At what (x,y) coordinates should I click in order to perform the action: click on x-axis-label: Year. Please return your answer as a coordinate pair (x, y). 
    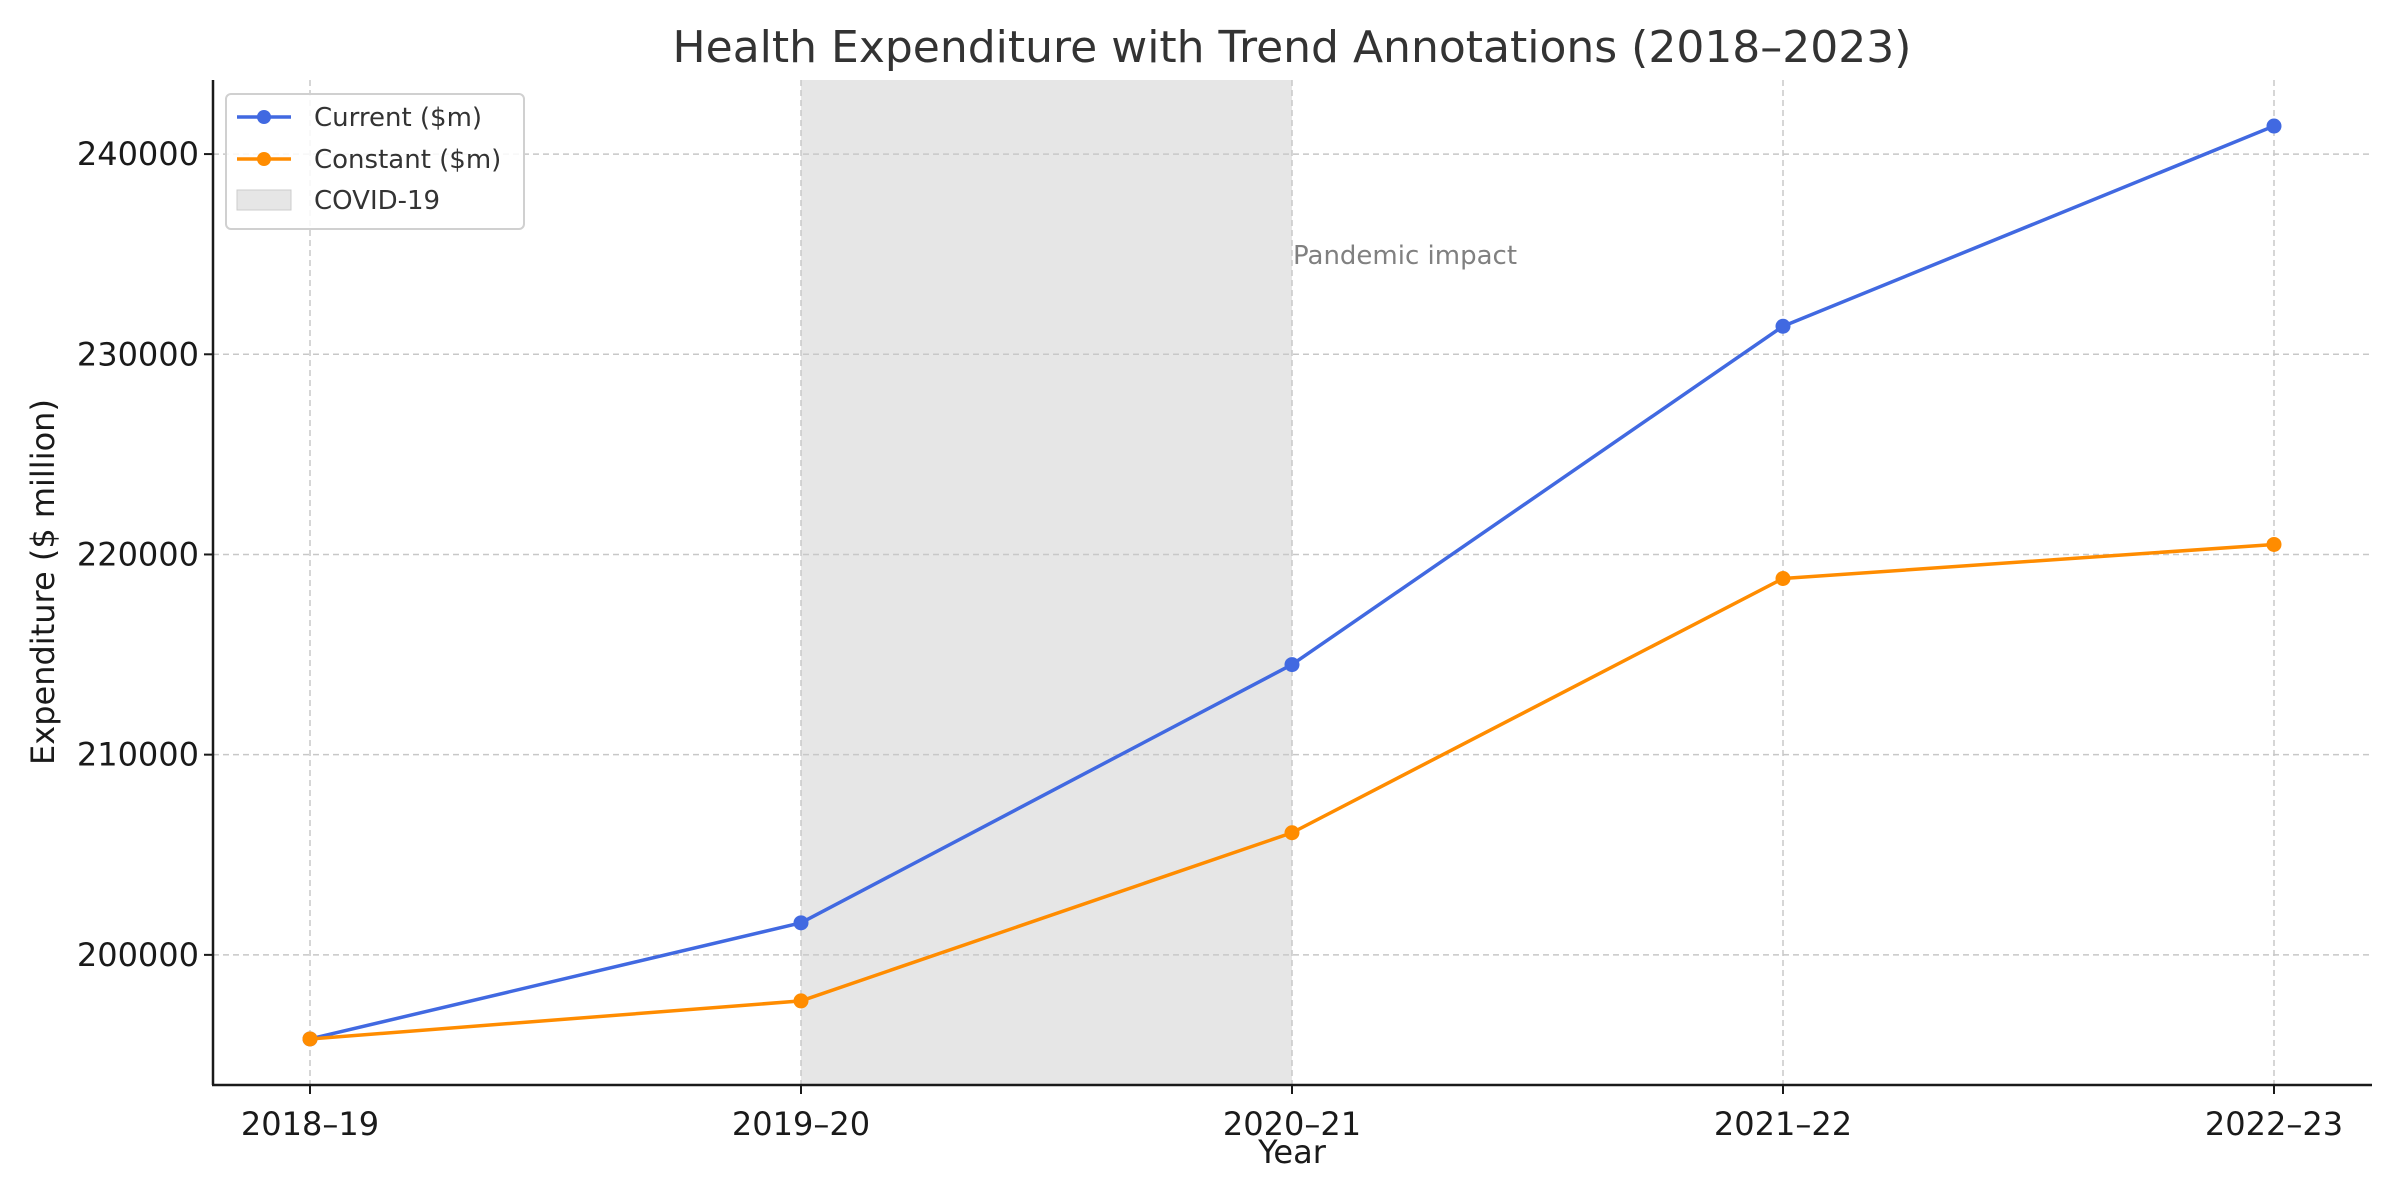
    Looking at the image, I should click on (1292, 1152).